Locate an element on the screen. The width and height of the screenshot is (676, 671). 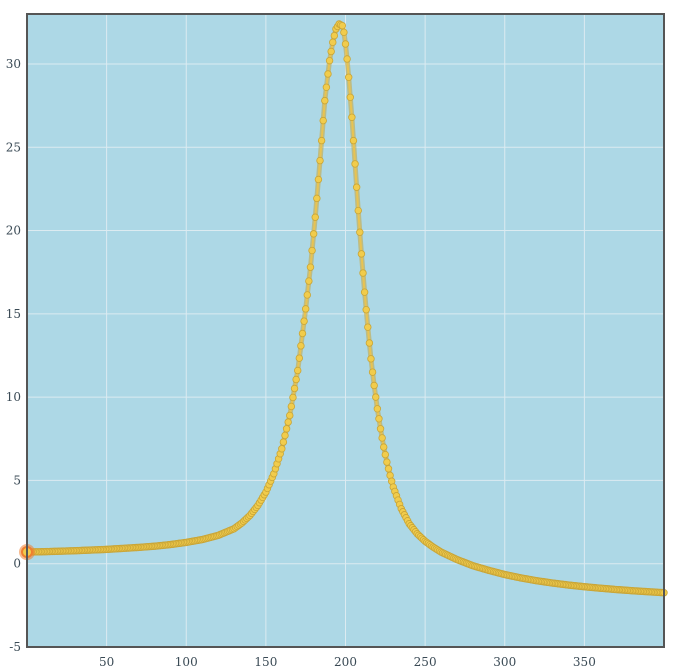
y-tick-label: 5 is located at coordinates (17, 480).